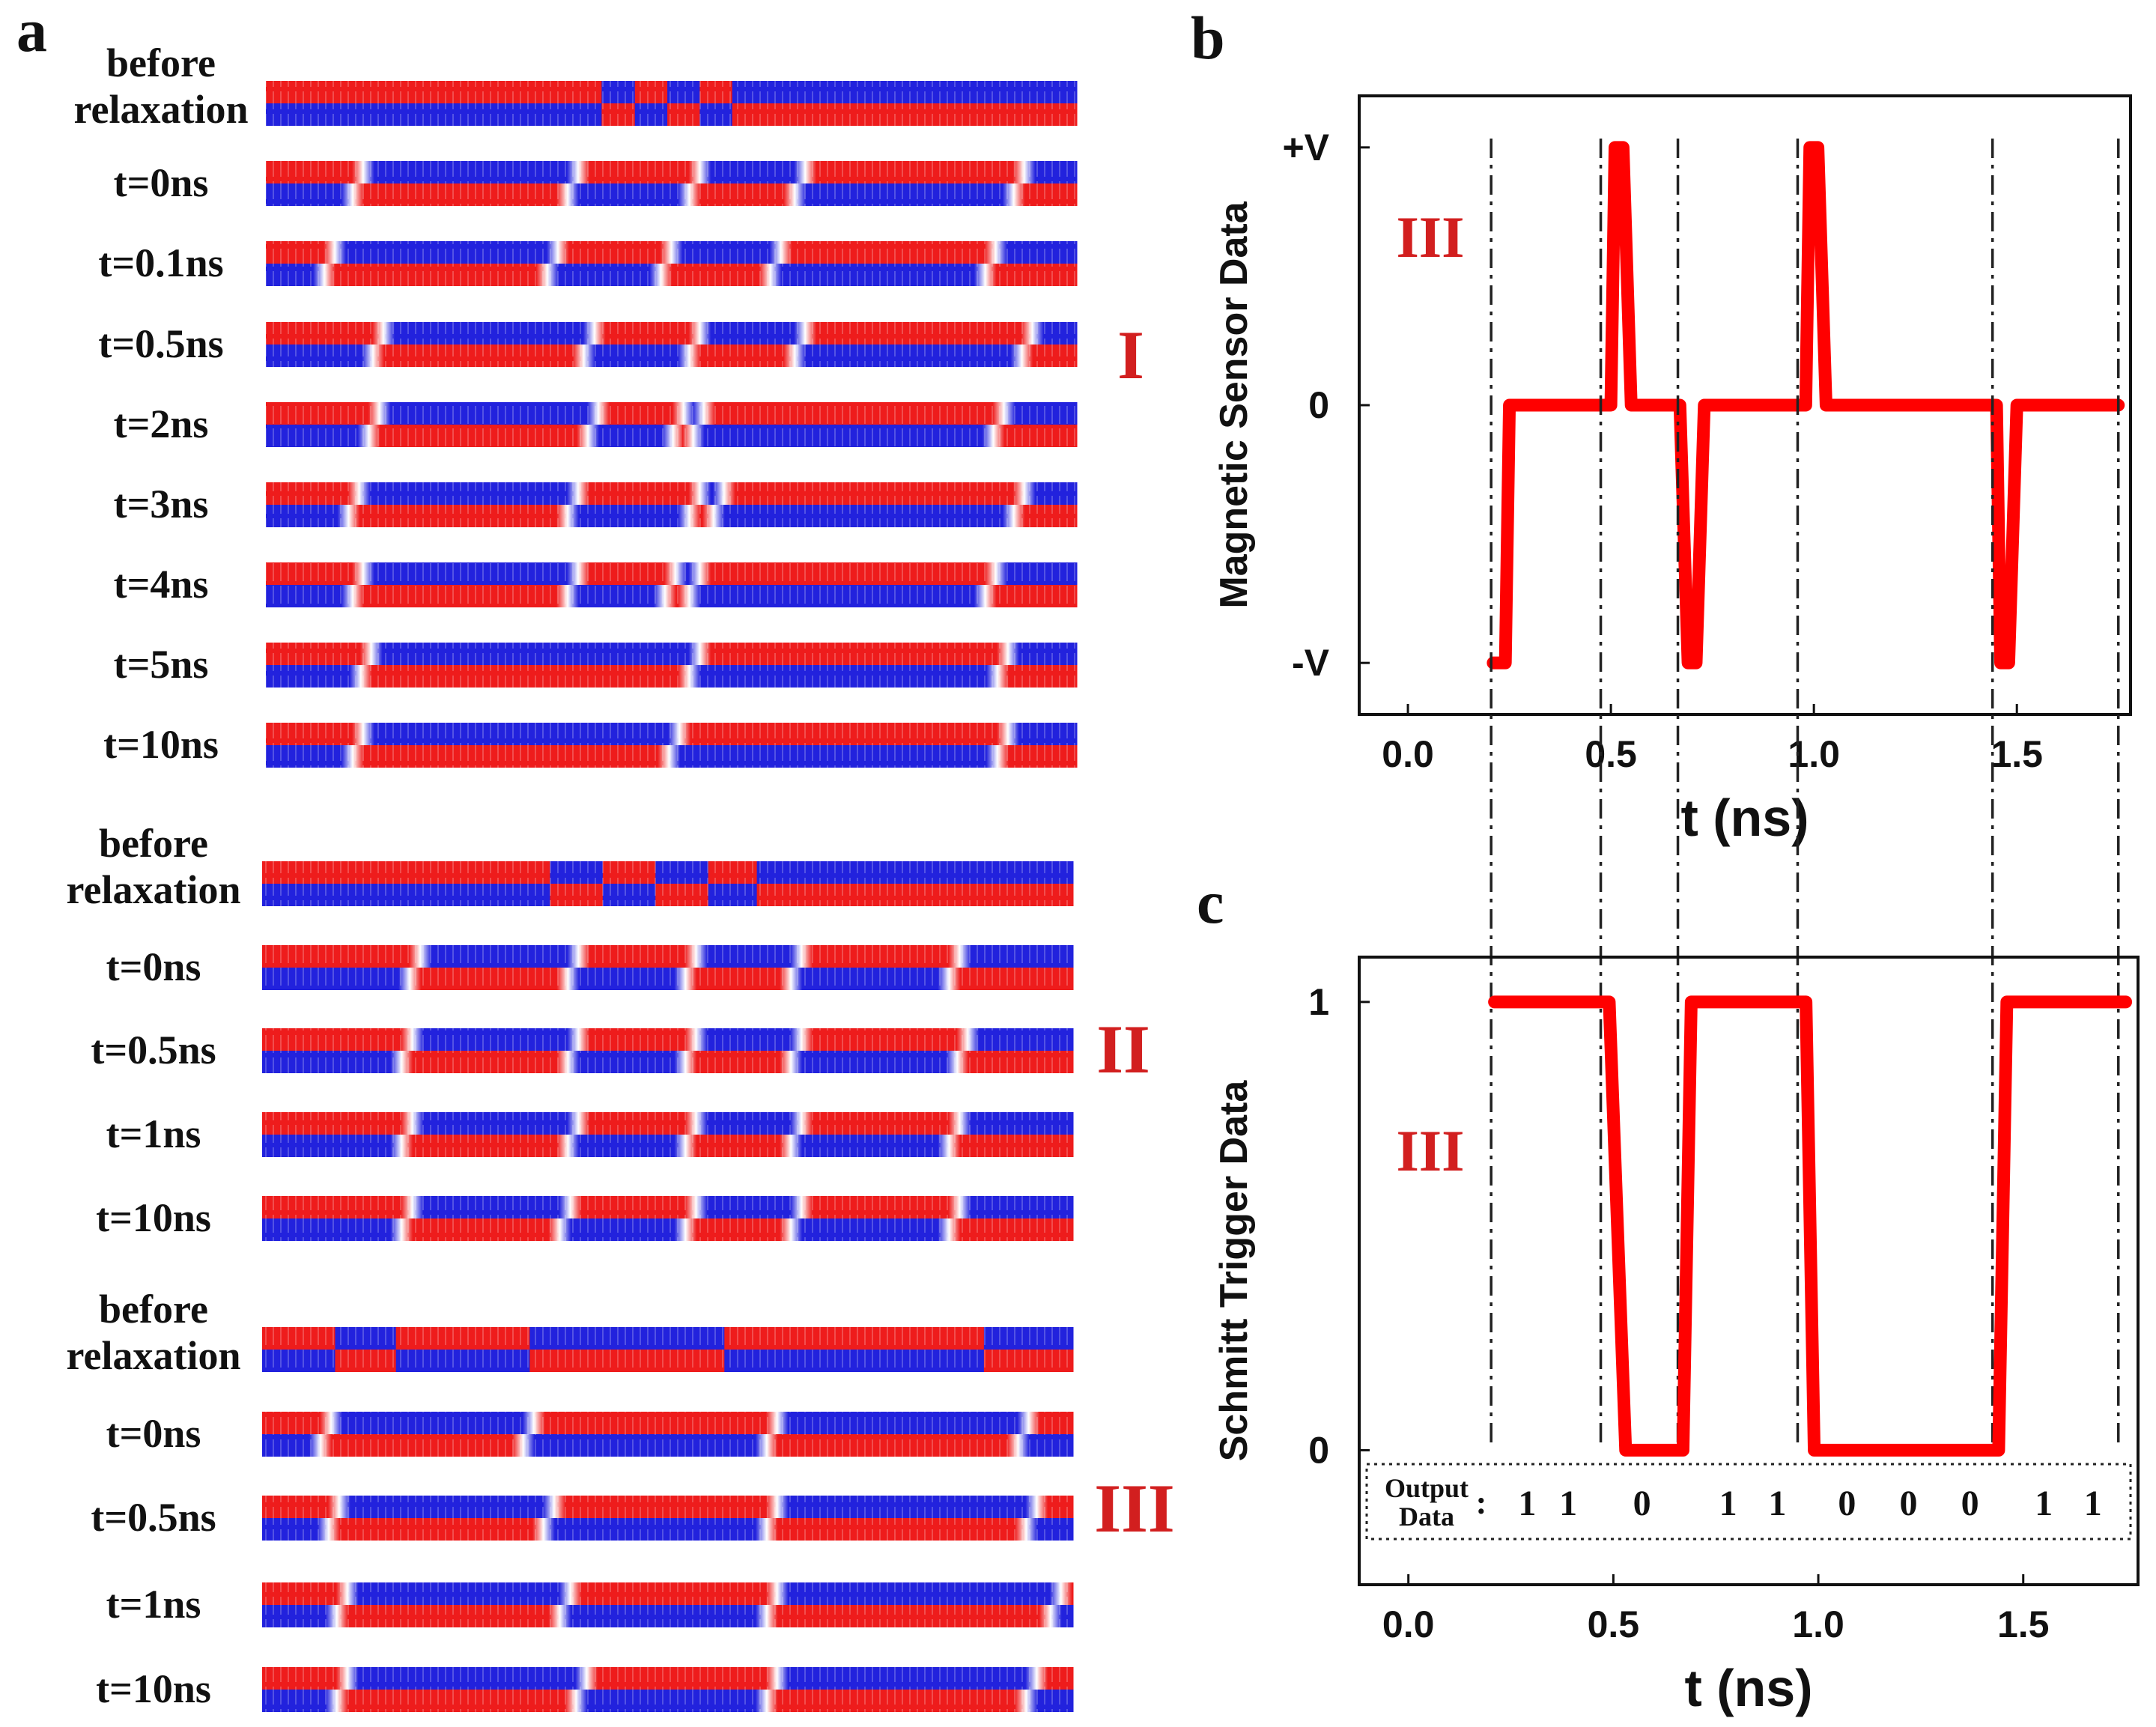 The height and width of the screenshot is (1727, 2156). I want to click on y-tick-label: +V, so click(1305, 148).